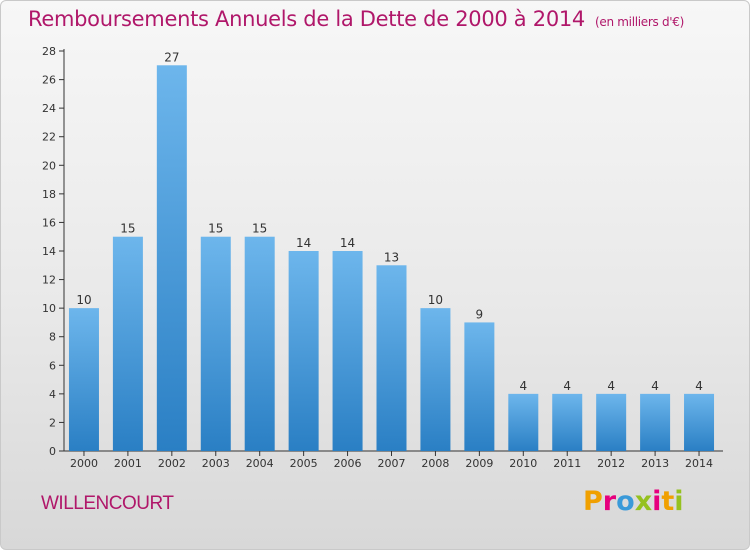 This screenshot has width=750, height=550. What do you see at coordinates (668, 501) in the screenshot?
I see `logo-letter: t` at bounding box center [668, 501].